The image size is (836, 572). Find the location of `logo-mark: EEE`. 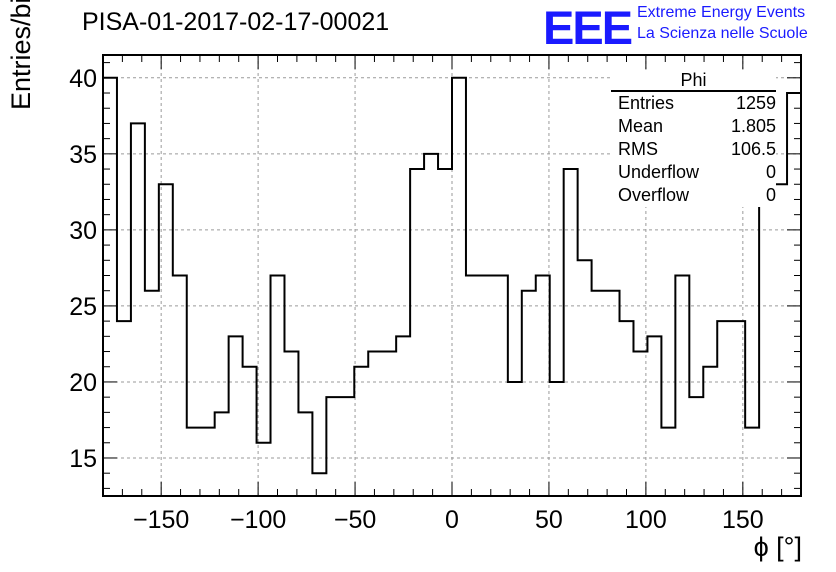

logo-mark: EEE is located at coordinates (588, 27).